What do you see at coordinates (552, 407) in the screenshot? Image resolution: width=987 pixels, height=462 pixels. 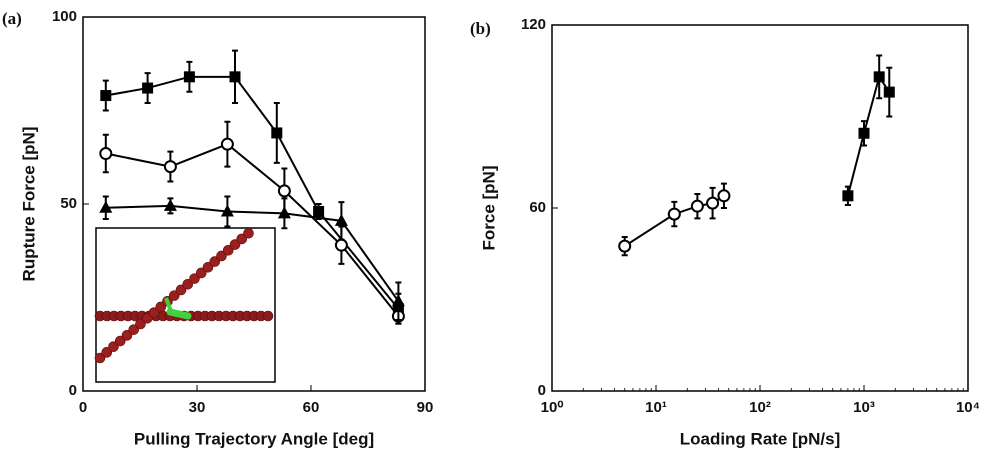 I see `x-tick-label: 10⁰` at bounding box center [552, 407].